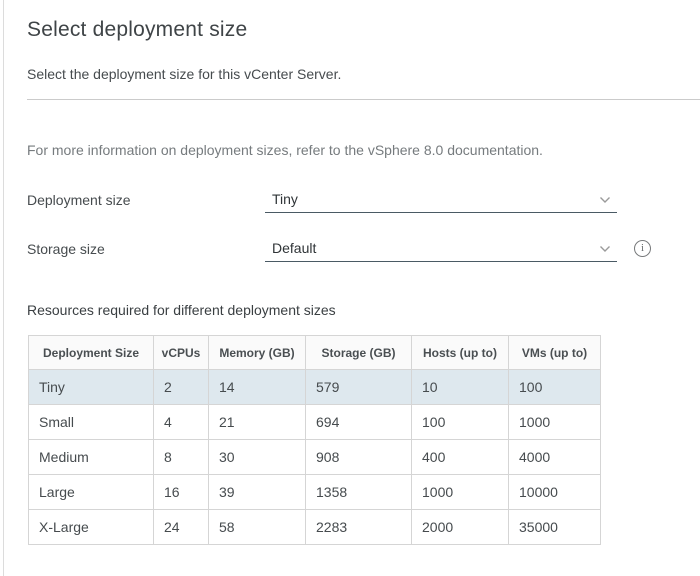 This screenshot has width=700, height=576. What do you see at coordinates (91, 387) in the screenshot?
I see `cell-deployment-size: Tiny` at bounding box center [91, 387].